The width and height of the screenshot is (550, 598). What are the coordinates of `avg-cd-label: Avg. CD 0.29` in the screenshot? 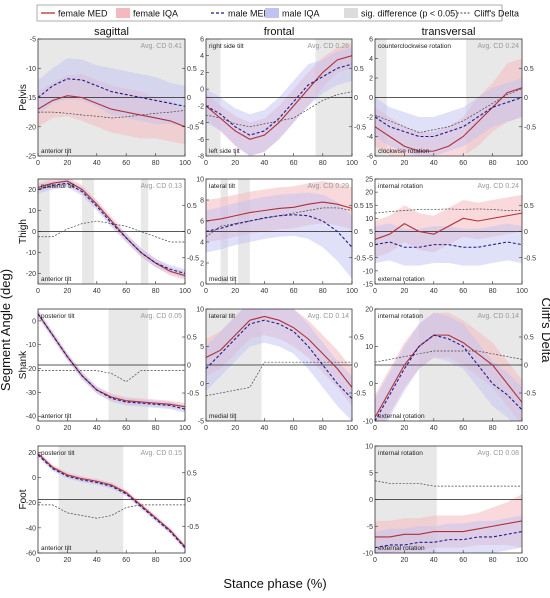 It's located at (328, 186).